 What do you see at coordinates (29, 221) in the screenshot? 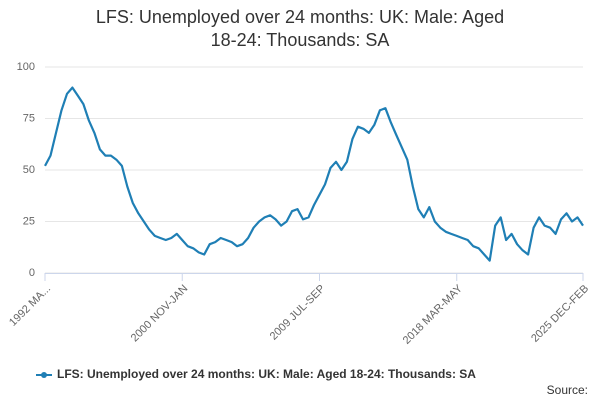
I see `y-tick-label: 25` at bounding box center [29, 221].